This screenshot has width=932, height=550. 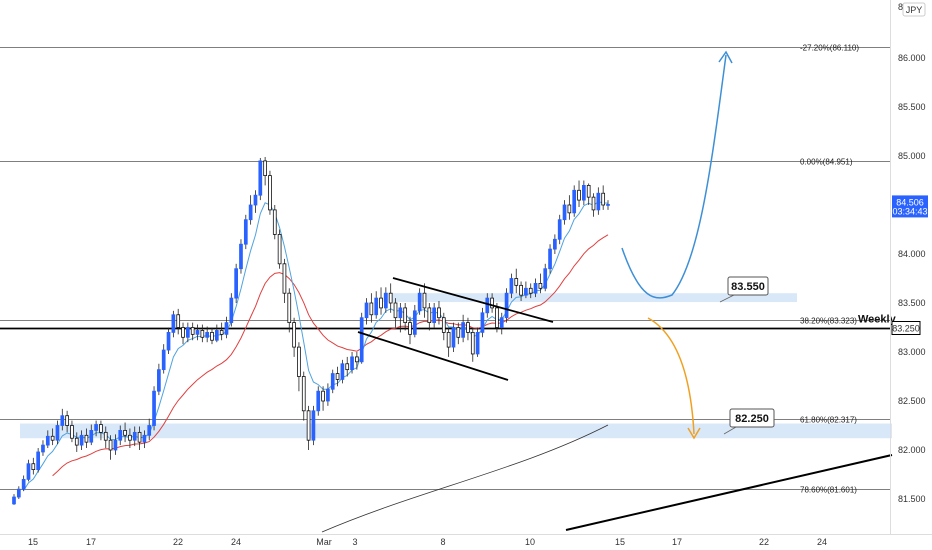 I want to click on fib-label: 0.00%(84.951), so click(x=826, y=162).